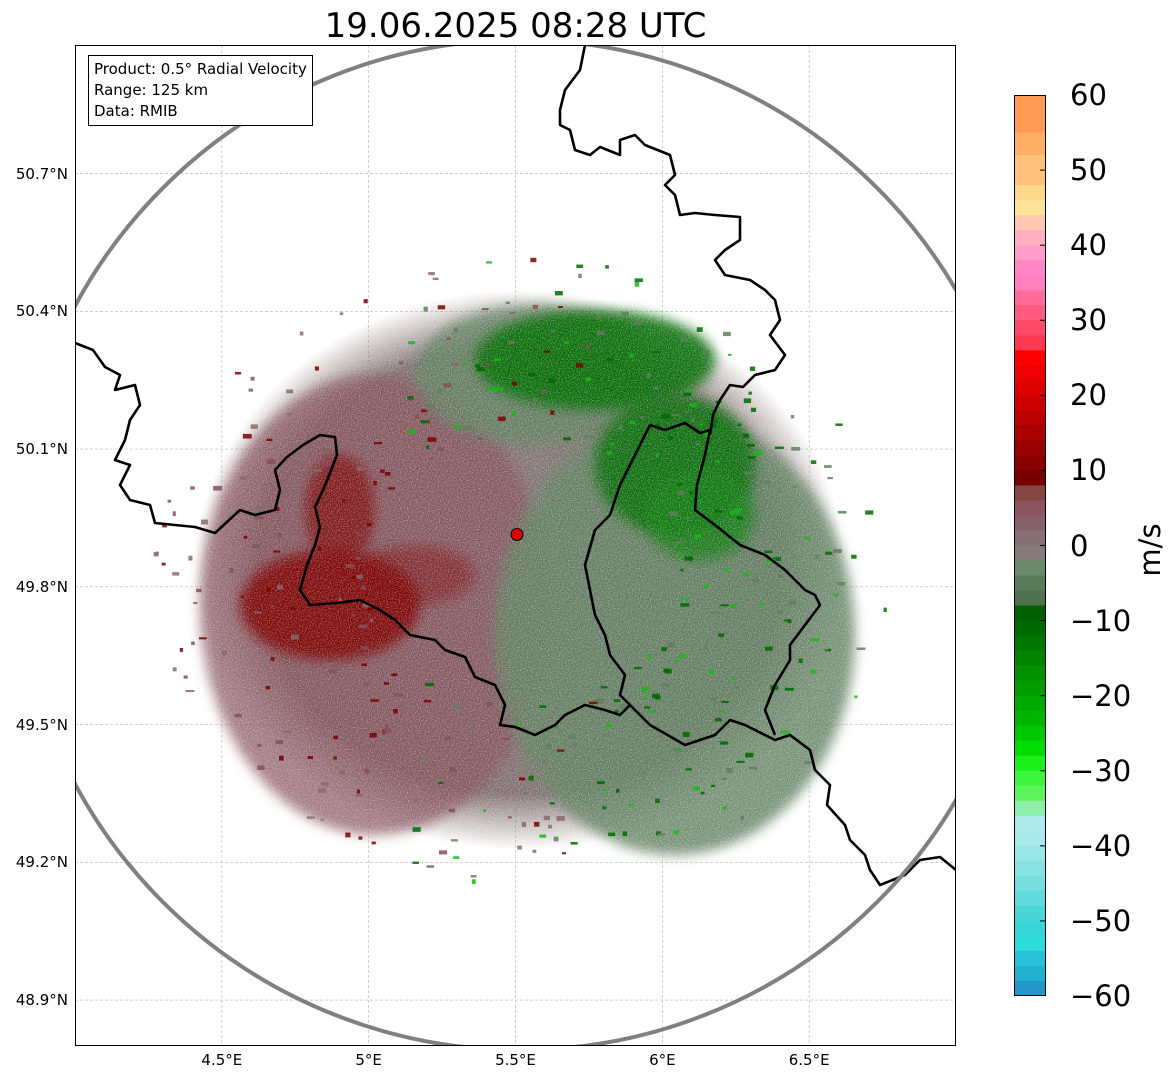 This screenshot has width=1171, height=1081. I want to click on info-product: Product: 0.5° Radial Velocity, so click(200, 69).